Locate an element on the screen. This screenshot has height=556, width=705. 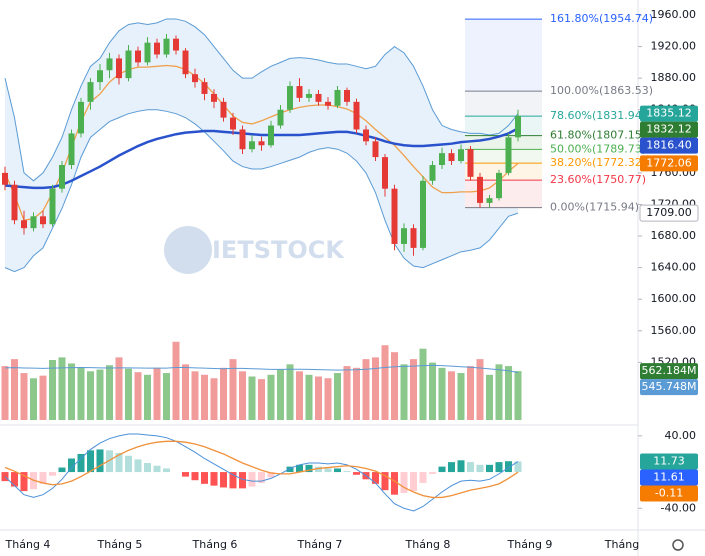
signal-line is located at coordinates (261, 469).